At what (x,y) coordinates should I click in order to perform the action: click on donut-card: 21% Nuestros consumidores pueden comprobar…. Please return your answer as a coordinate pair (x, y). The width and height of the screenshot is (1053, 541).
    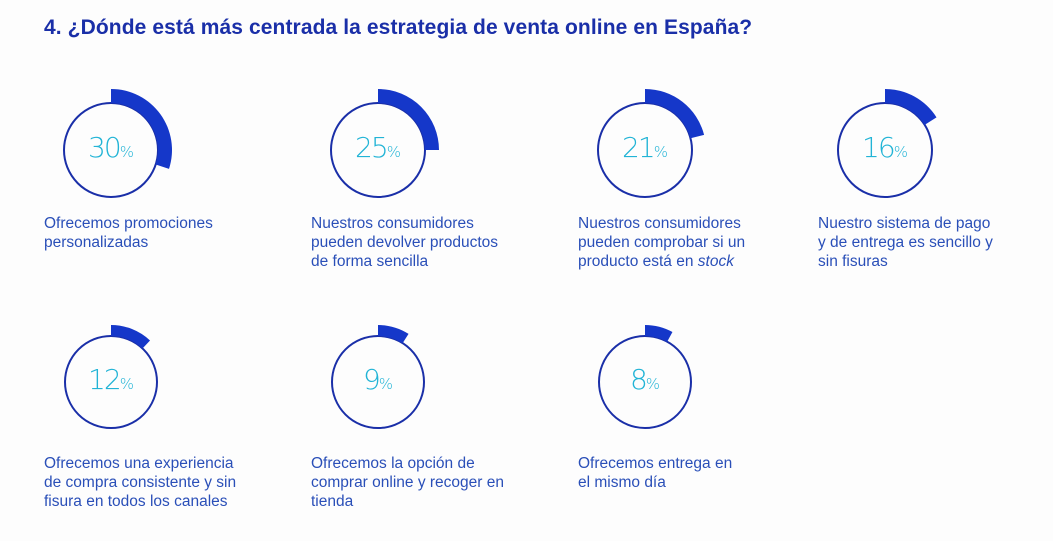
    Looking at the image, I should click on (699, 190).